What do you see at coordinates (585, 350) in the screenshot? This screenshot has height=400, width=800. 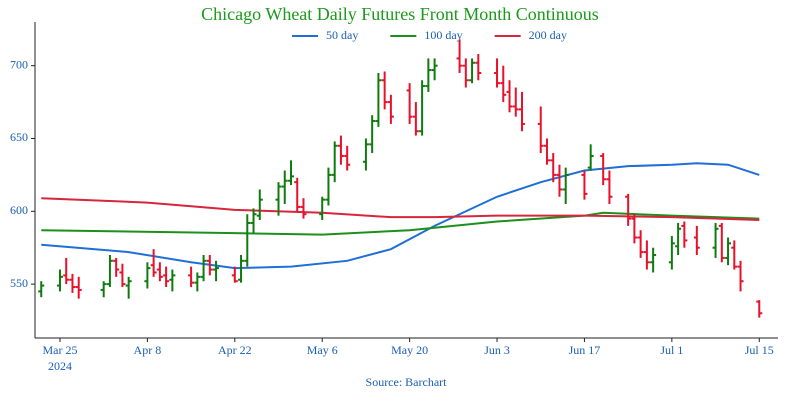 I see `x-tick-label: Jun 17` at bounding box center [585, 350].